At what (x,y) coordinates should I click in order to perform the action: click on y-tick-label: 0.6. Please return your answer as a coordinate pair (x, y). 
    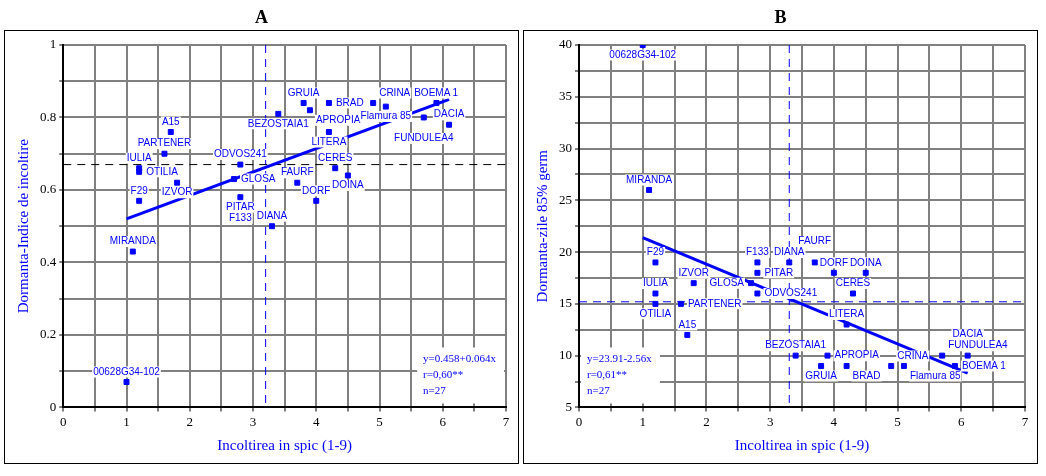
    Looking at the image, I should click on (48, 189).